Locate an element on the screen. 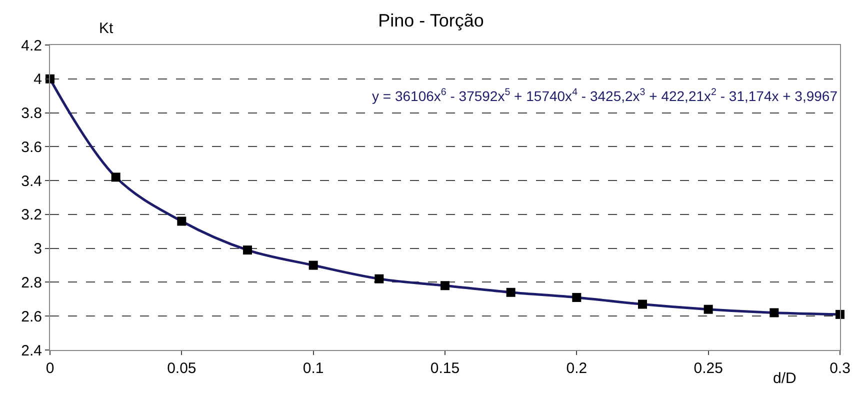 The height and width of the screenshot is (400, 862). x-tick-label: 0.25 is located at coordinates (708, 368).